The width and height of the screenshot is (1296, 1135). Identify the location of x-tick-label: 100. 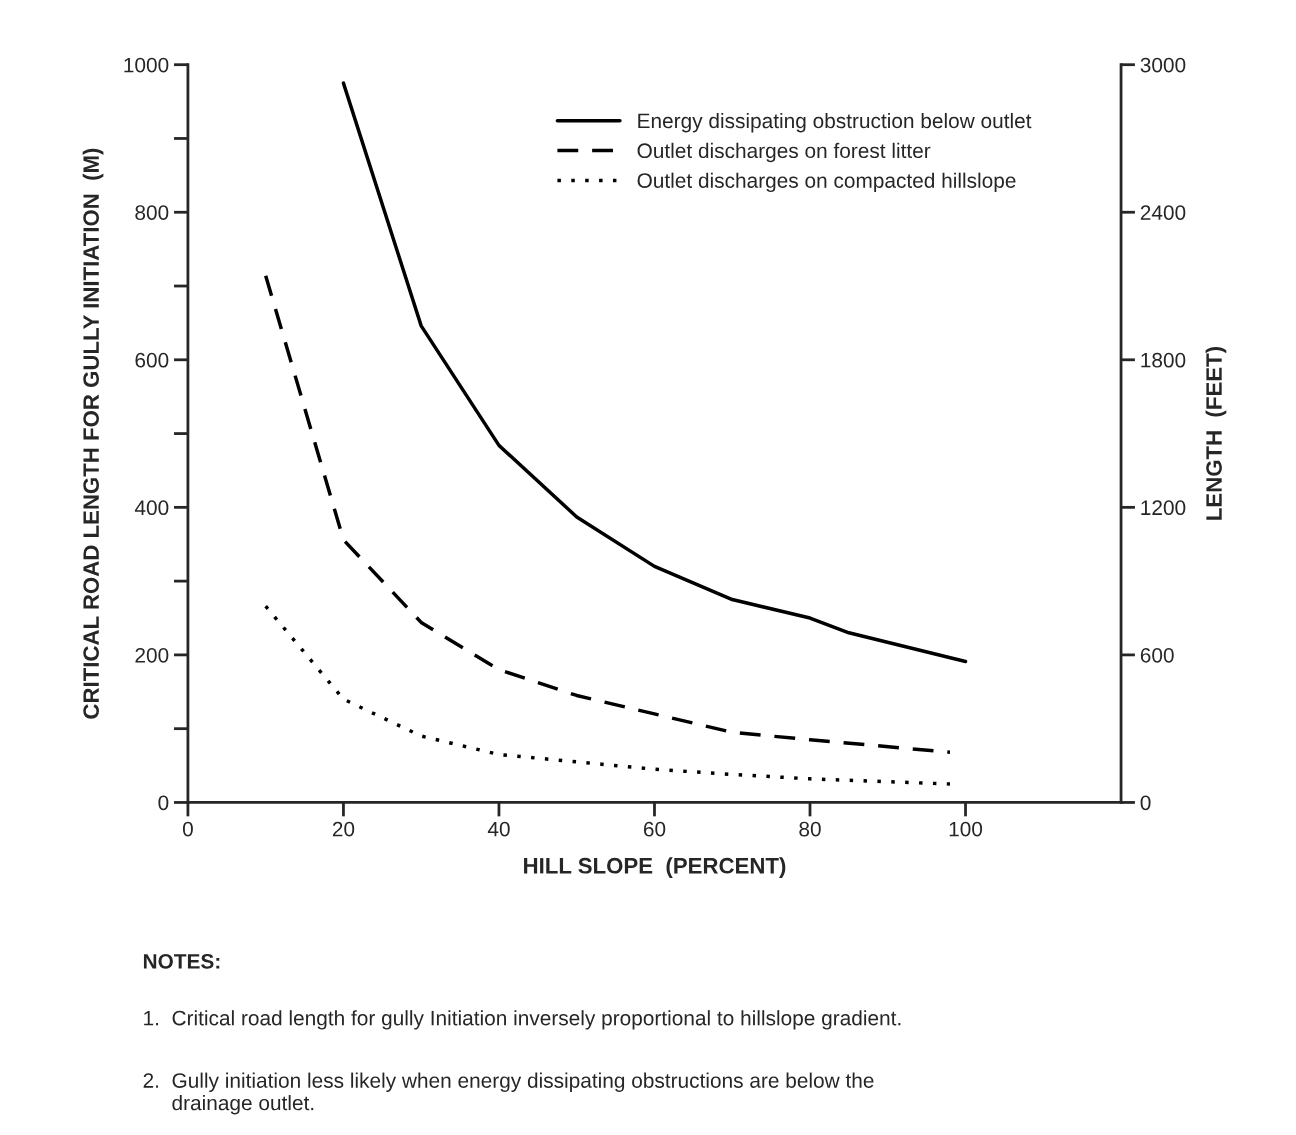
(966, 829).